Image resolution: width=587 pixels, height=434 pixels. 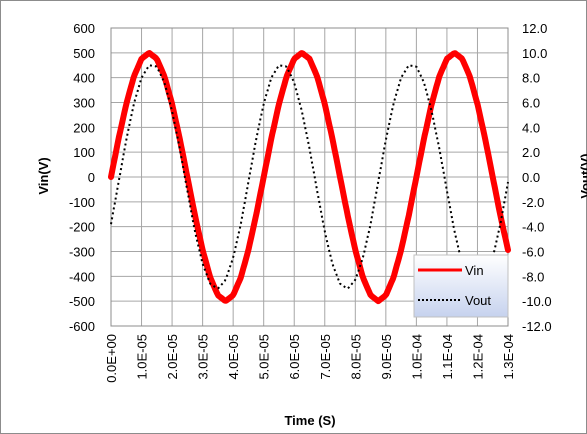 I want to click on left-axis-tick-label: 500, so click(x=84, y=53).